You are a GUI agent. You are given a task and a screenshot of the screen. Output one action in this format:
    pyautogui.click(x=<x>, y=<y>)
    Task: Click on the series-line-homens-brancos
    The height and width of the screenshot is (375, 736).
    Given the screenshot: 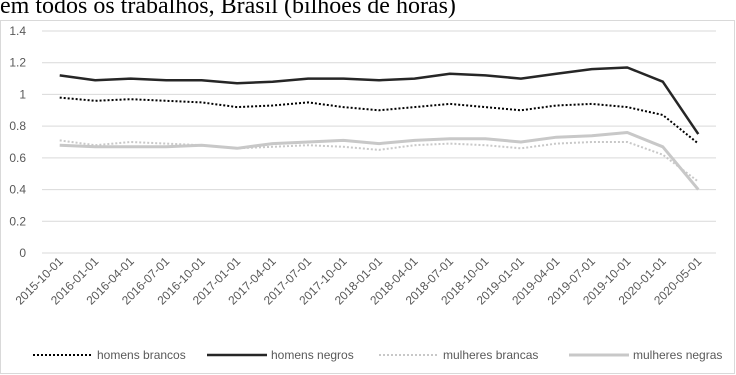 What is the action you would take?
    pyautogui.click(x=379, y=120)
    